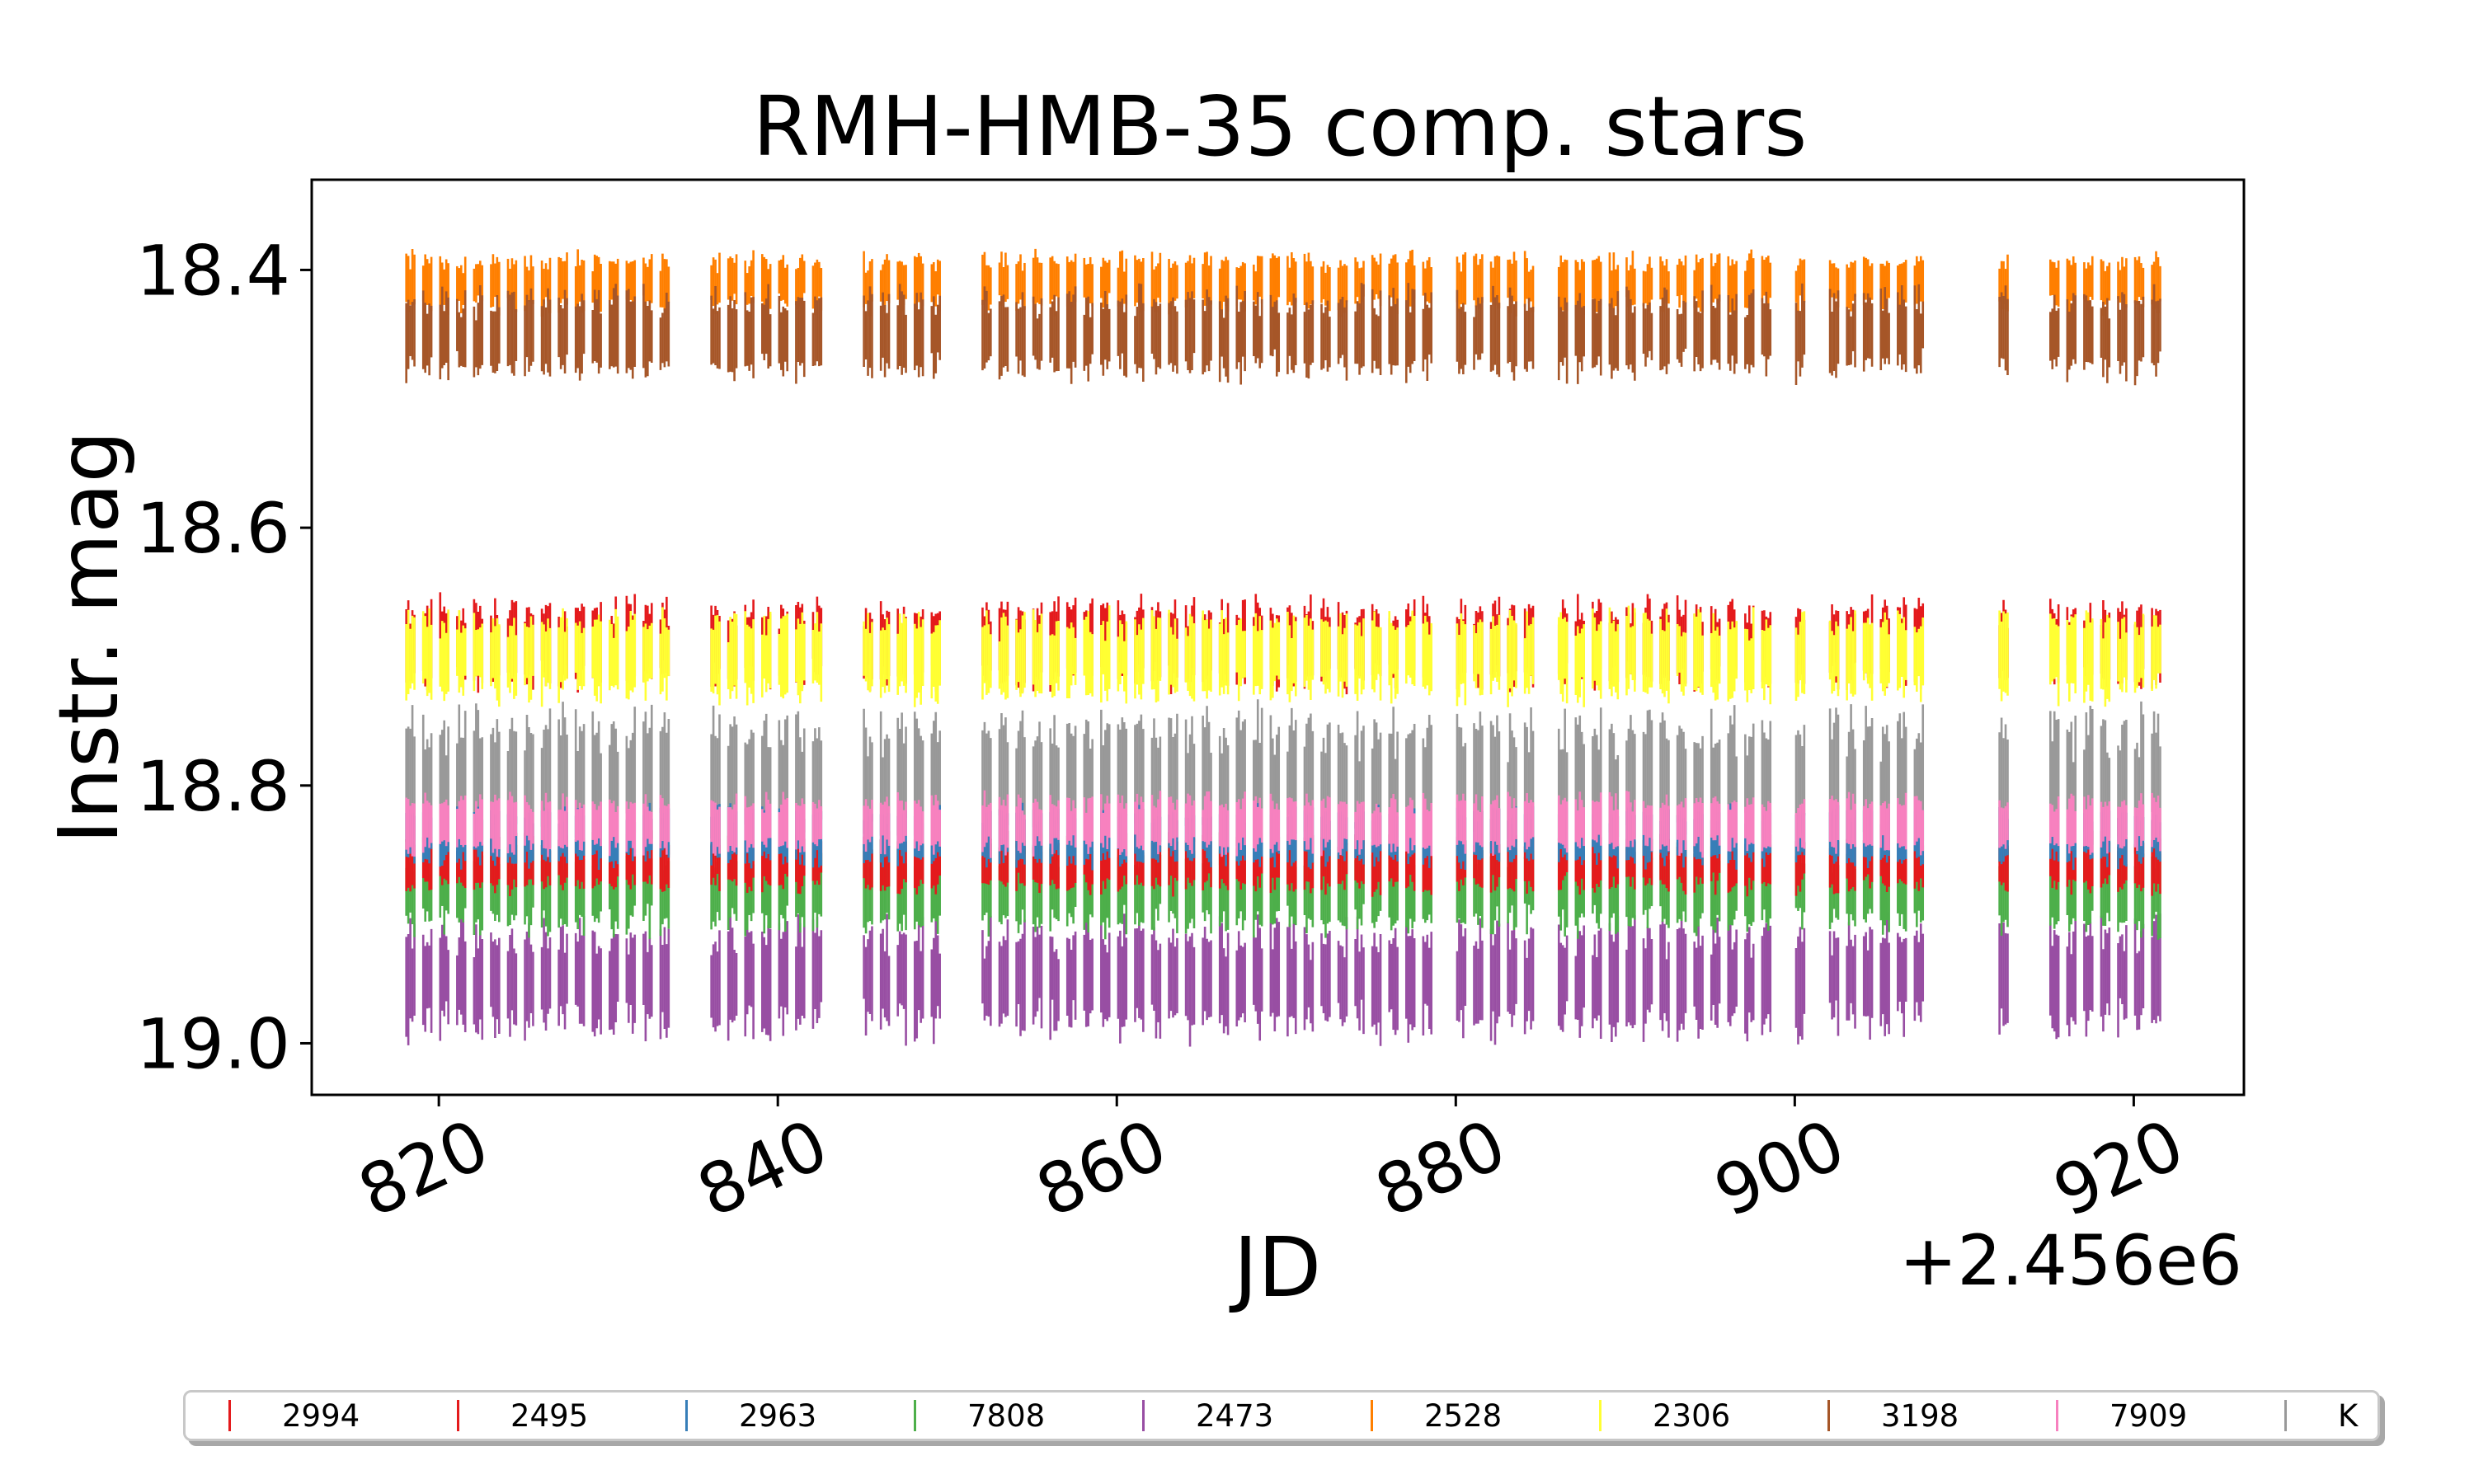 The height and width of the screenshot is (1484, 2474). I want to click on x-axis-offset-label: +2.456e6, so click(2070, 1260).